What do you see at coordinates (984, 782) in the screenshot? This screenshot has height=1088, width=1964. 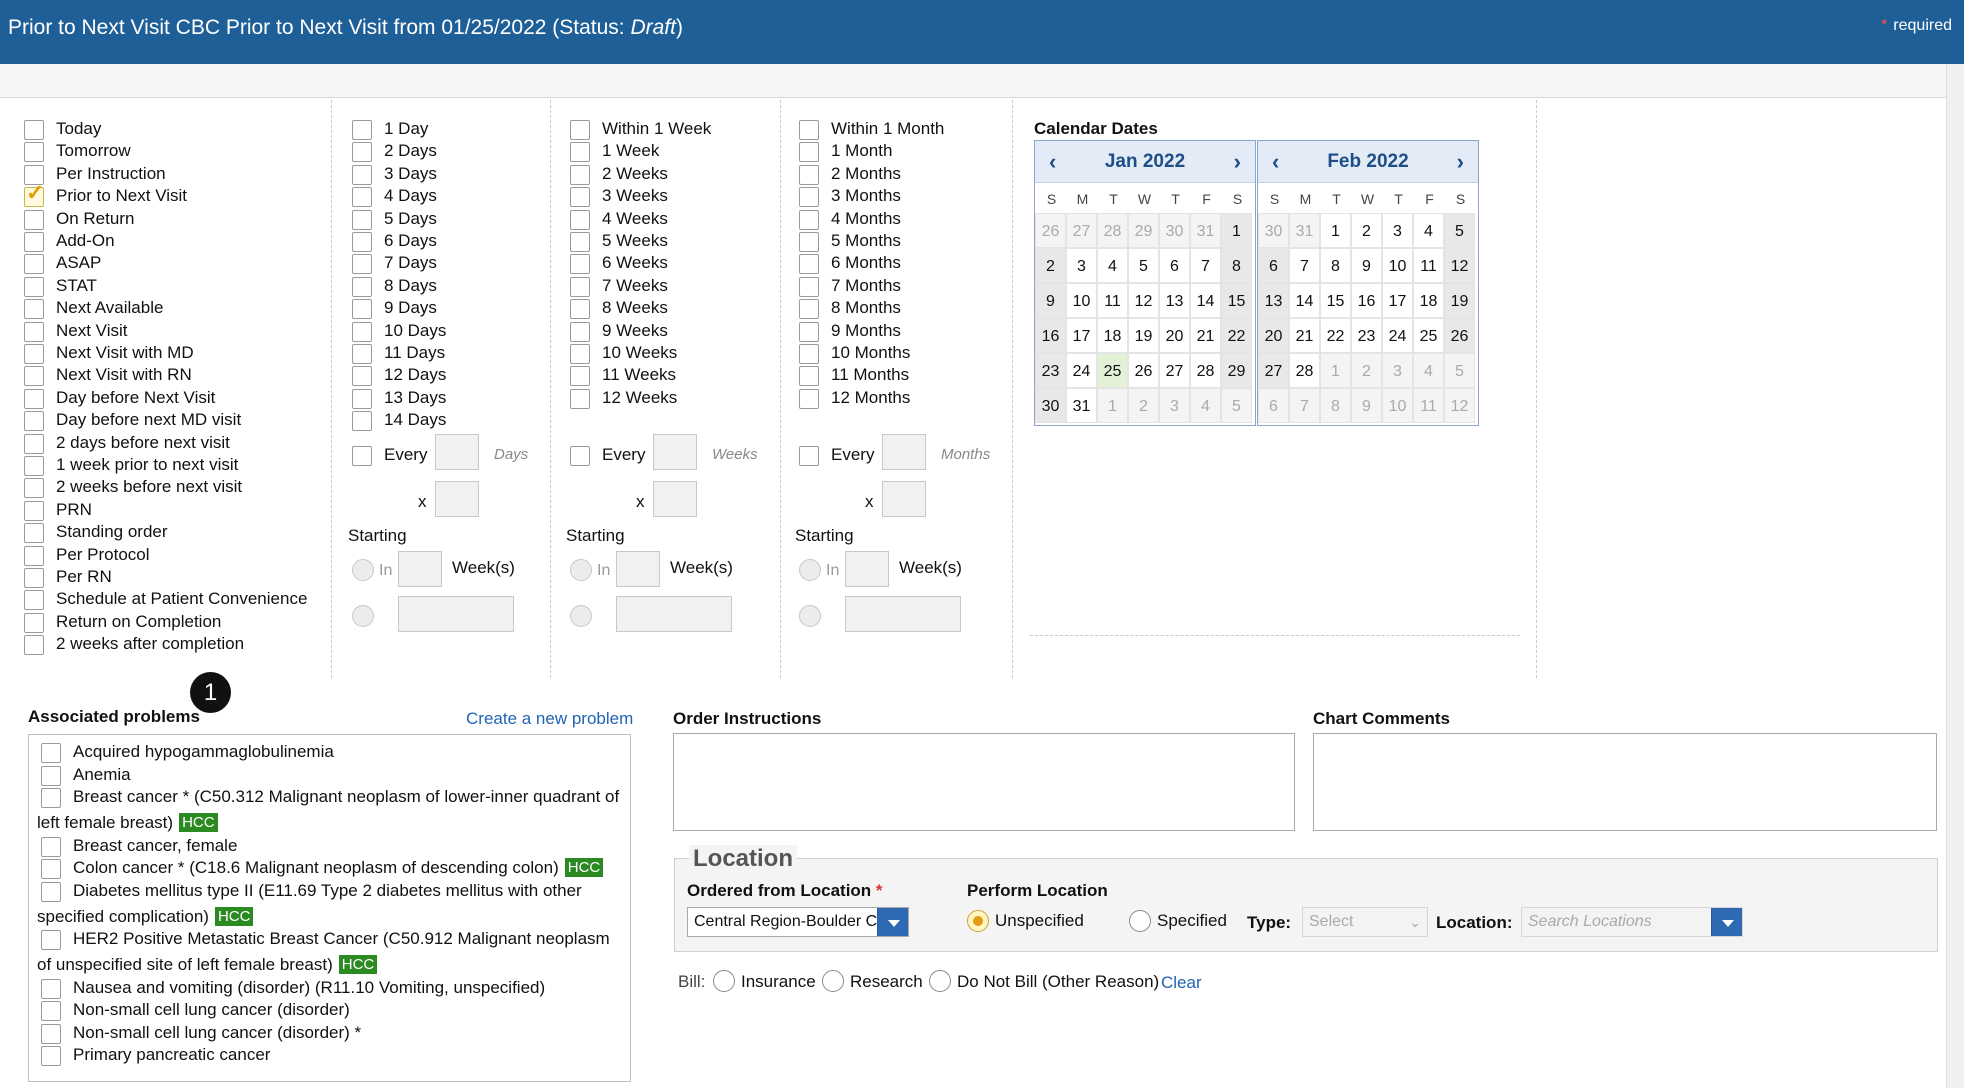 I see `order-instructions-textarea` at bounding box center [984, 782].